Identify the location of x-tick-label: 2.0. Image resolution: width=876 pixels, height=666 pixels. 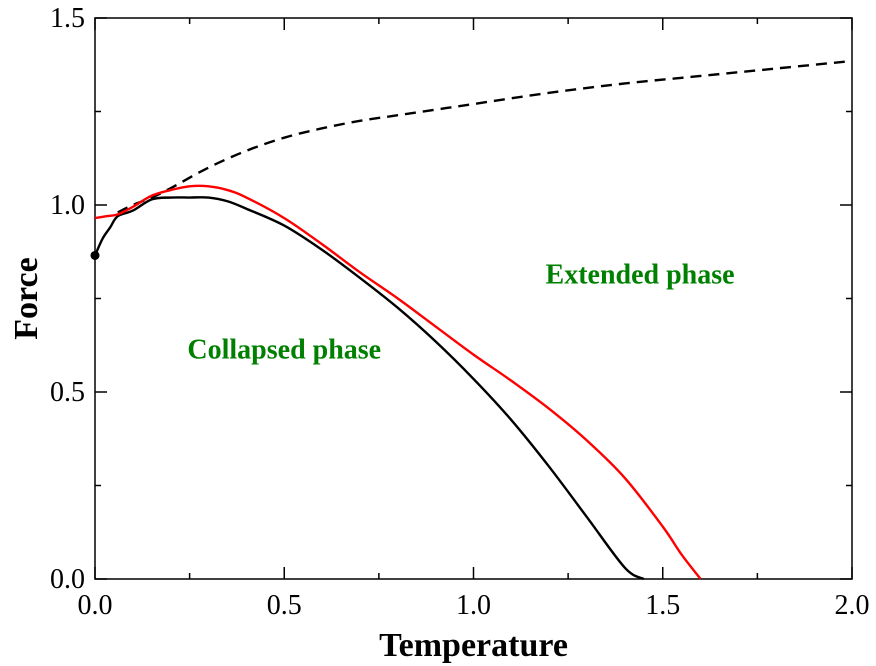
(852, 605).